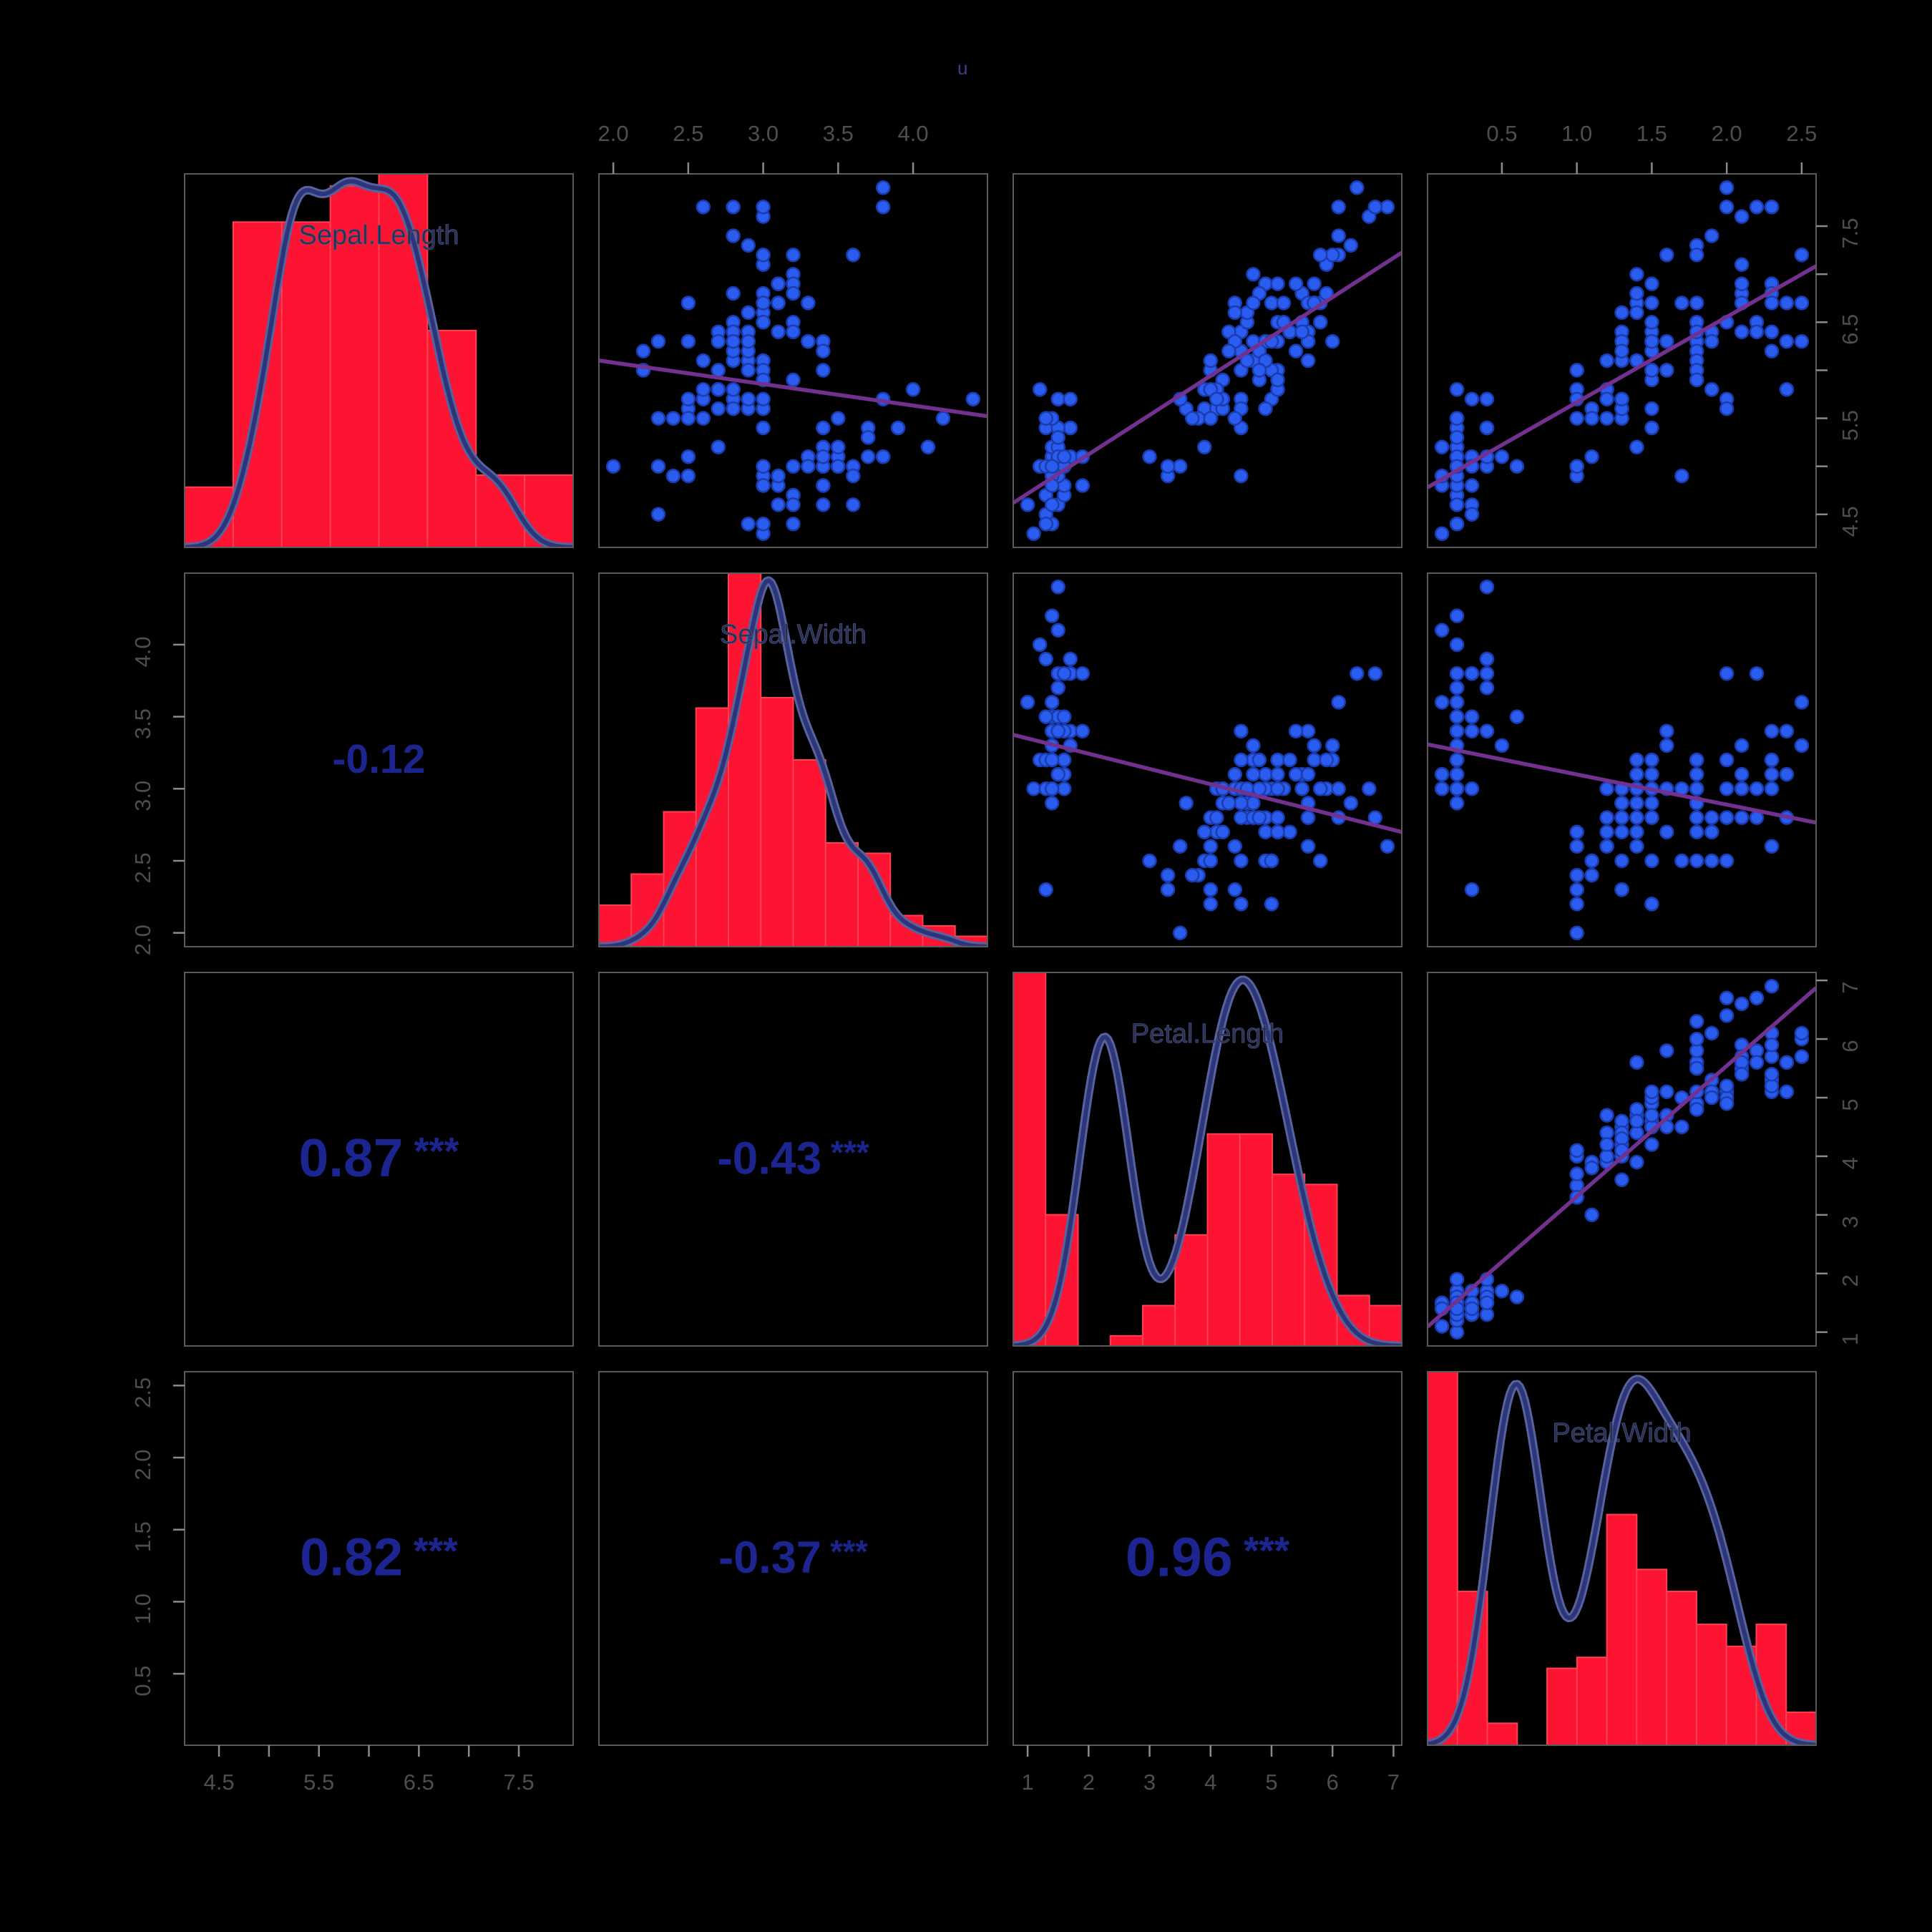 The height and width of the screenshot is (1932, 1932). I want to click on correlation-number: -0.37, so click(769, 1558).